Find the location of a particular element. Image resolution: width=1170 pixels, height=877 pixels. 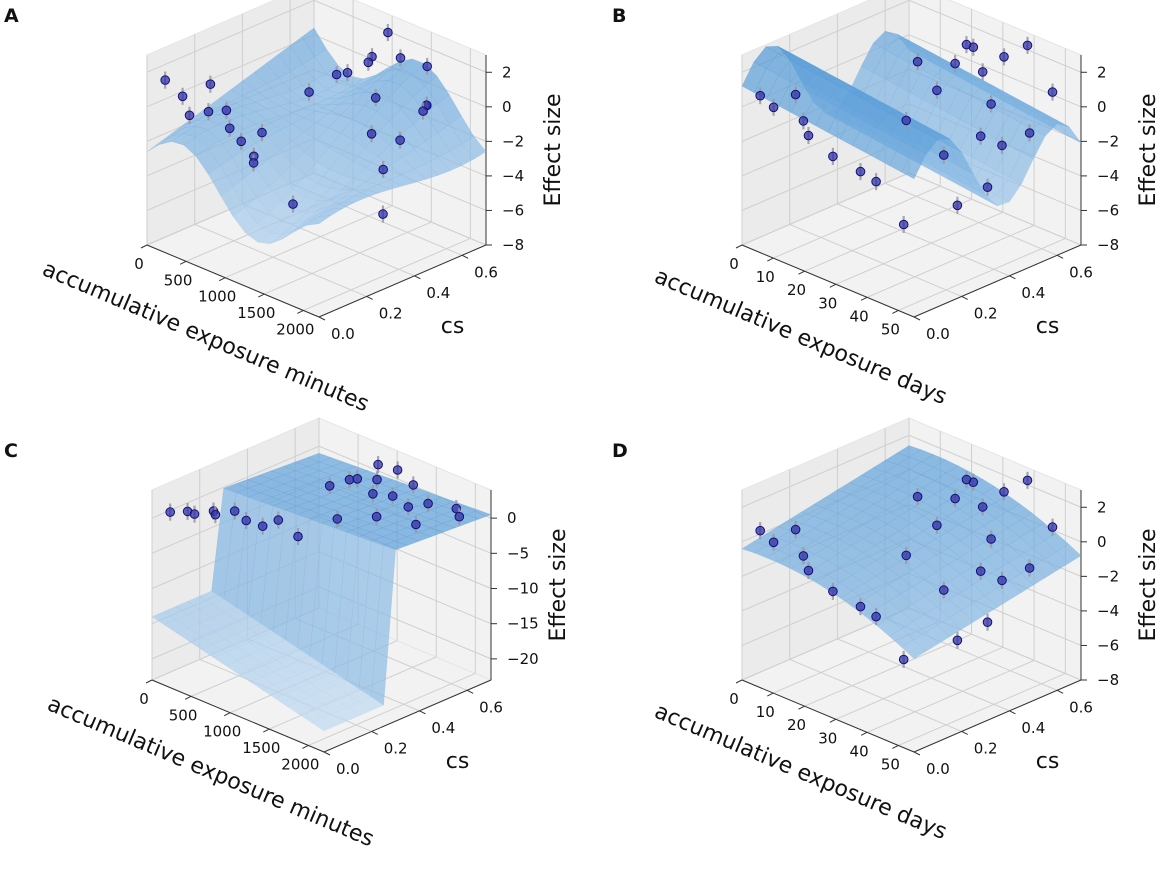

panel-letter-d: D is located at coordinates (620, 451).